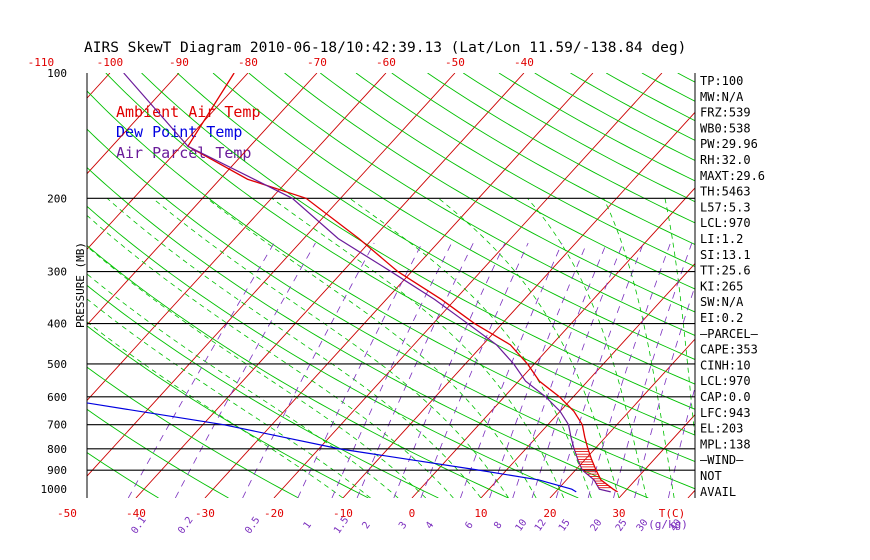 This screenshot has width=870, height=560. Describe the element at coordinates (110, 62) in the screenshot. I see `top-temp-label: -100` at that location.